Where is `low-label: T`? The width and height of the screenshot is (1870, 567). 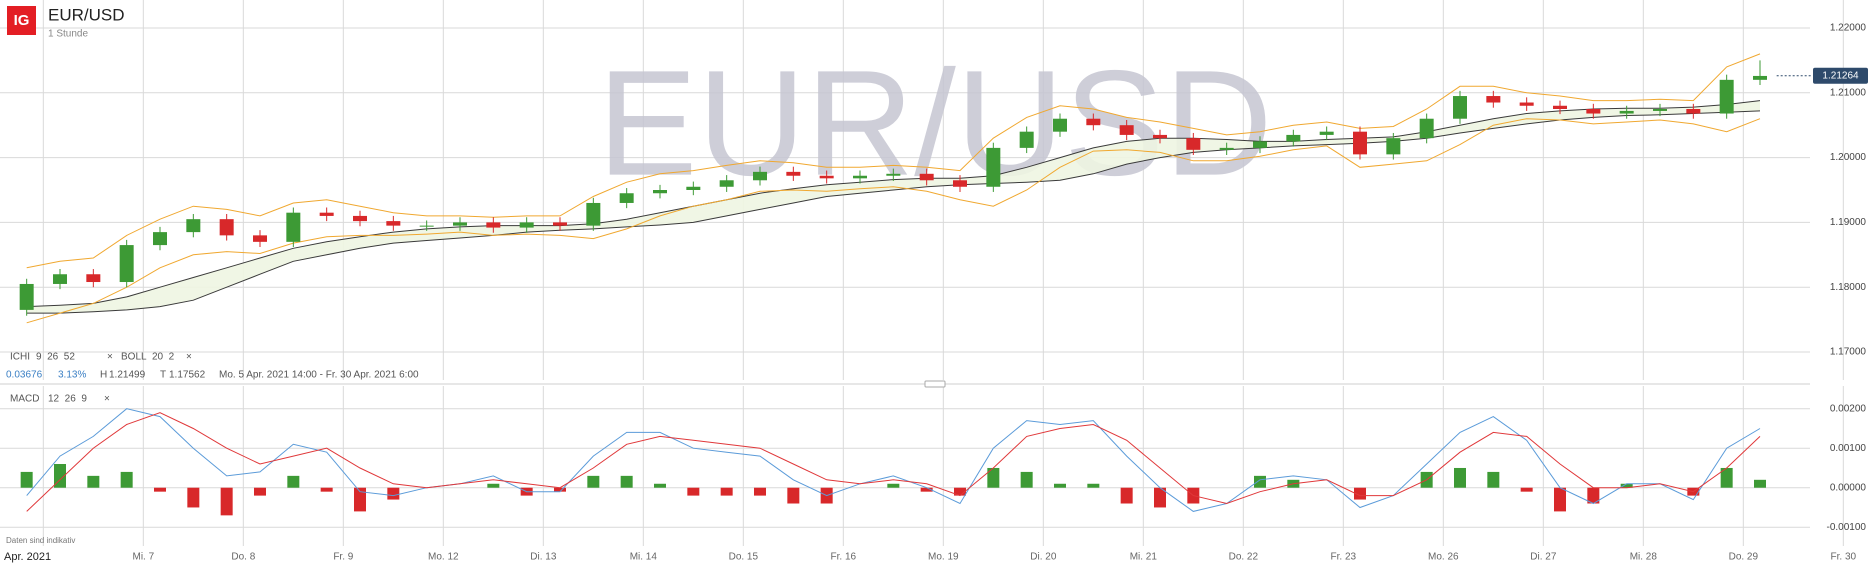 low-label: T is located at coordinates (163, 375).